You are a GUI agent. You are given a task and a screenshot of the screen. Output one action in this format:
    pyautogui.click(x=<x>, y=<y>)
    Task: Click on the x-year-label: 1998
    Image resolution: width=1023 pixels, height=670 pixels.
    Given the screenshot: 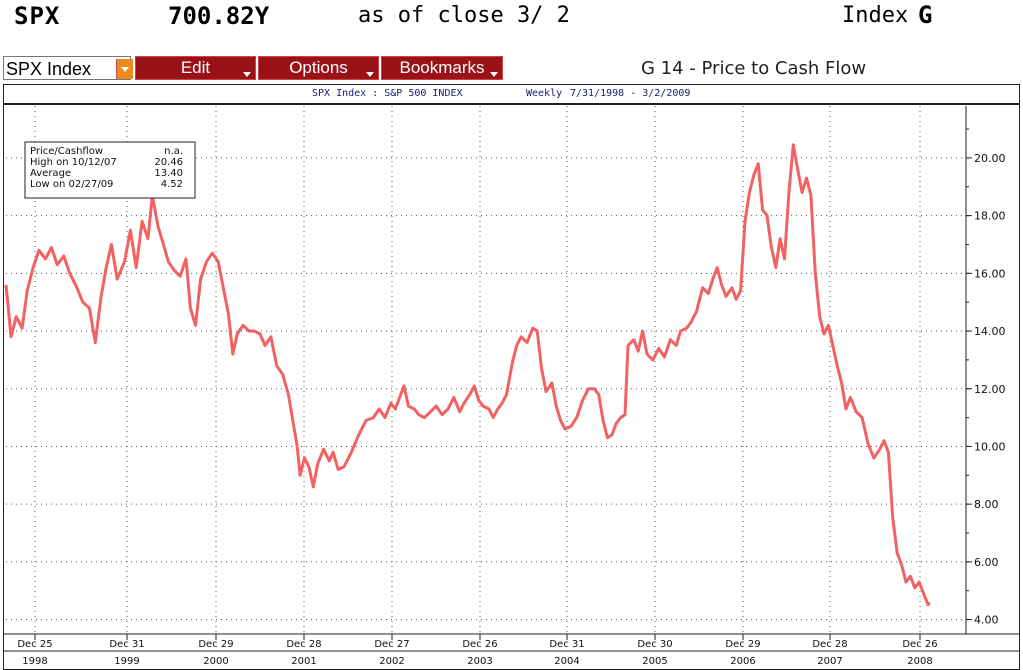 What is the action you would take?
    pyautogui.click(x=34, y=661)
    